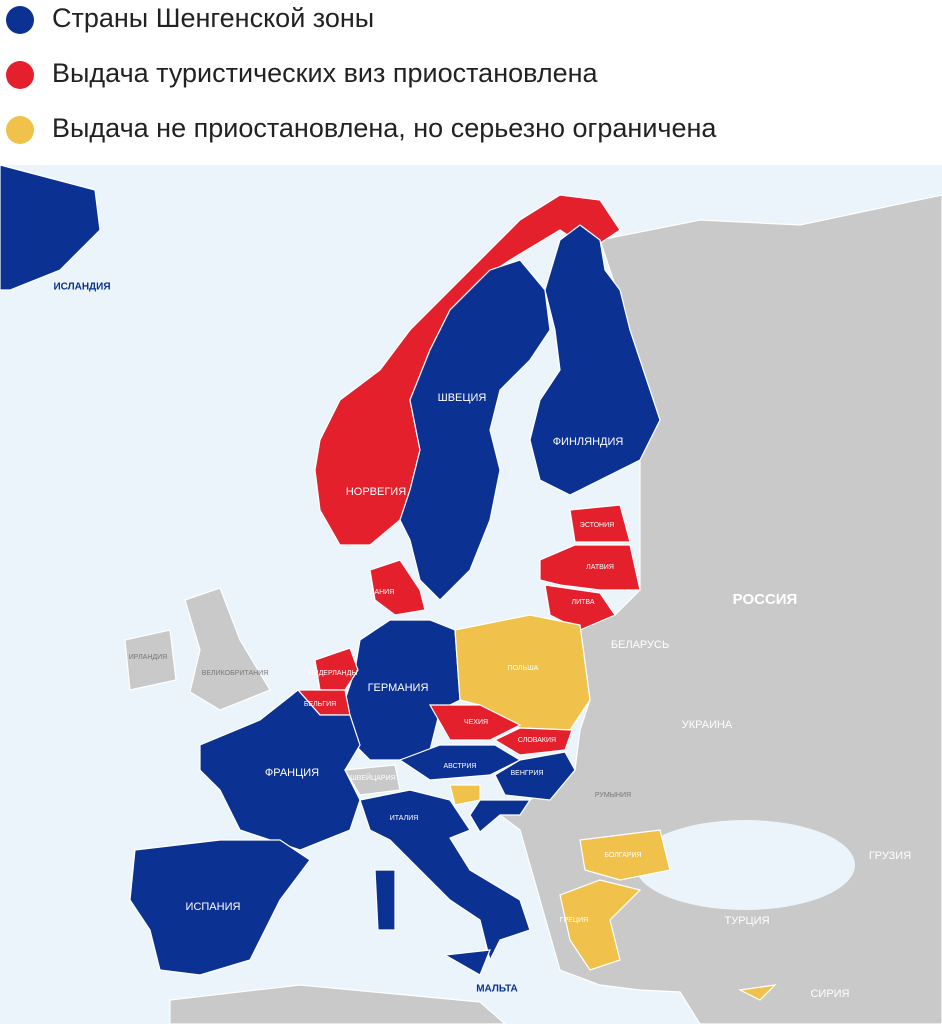  What do you see at coordinates (613, 795) in the screenshot?
I see `country-label: РУМЫНИЯ` at bounding box center [613, 795].